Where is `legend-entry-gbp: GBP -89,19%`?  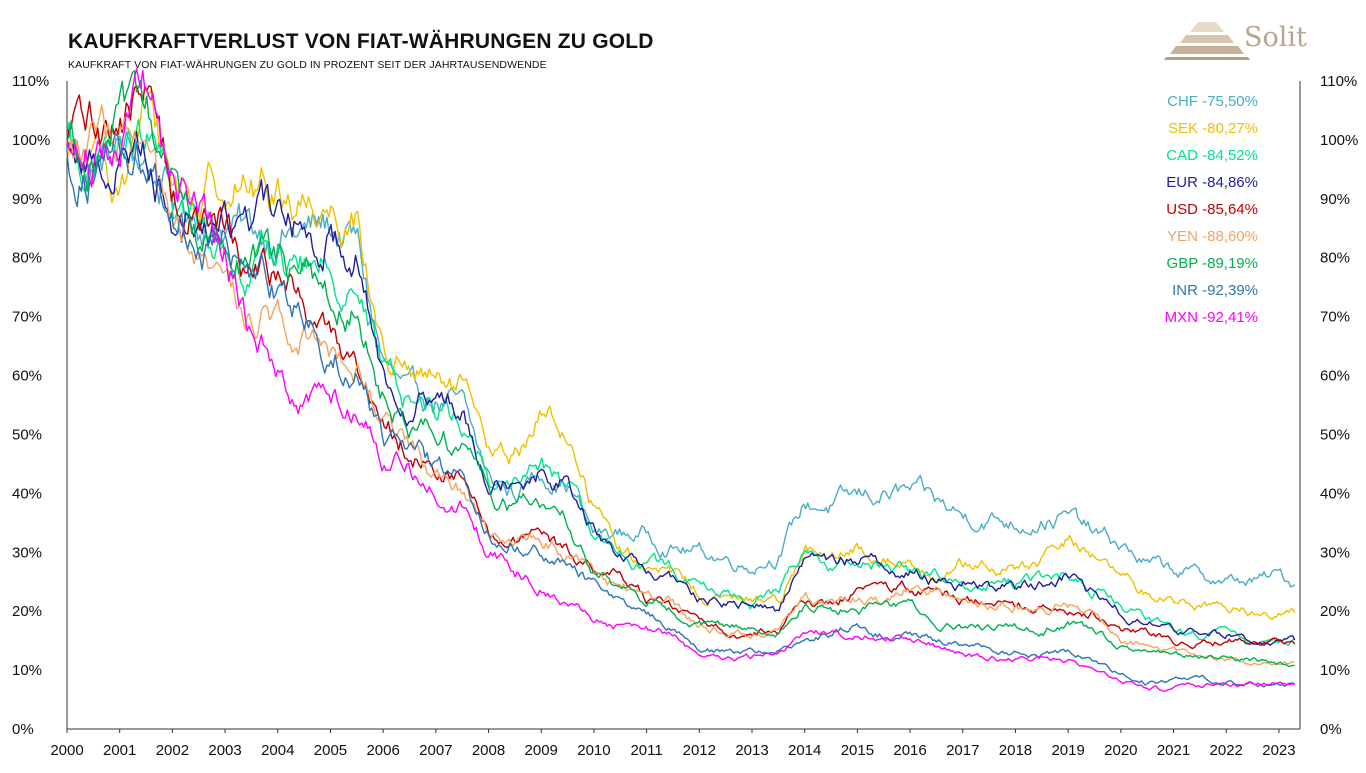
legend-entry-gbp: GBP -89,19% is located at coordinates (1212, 263).